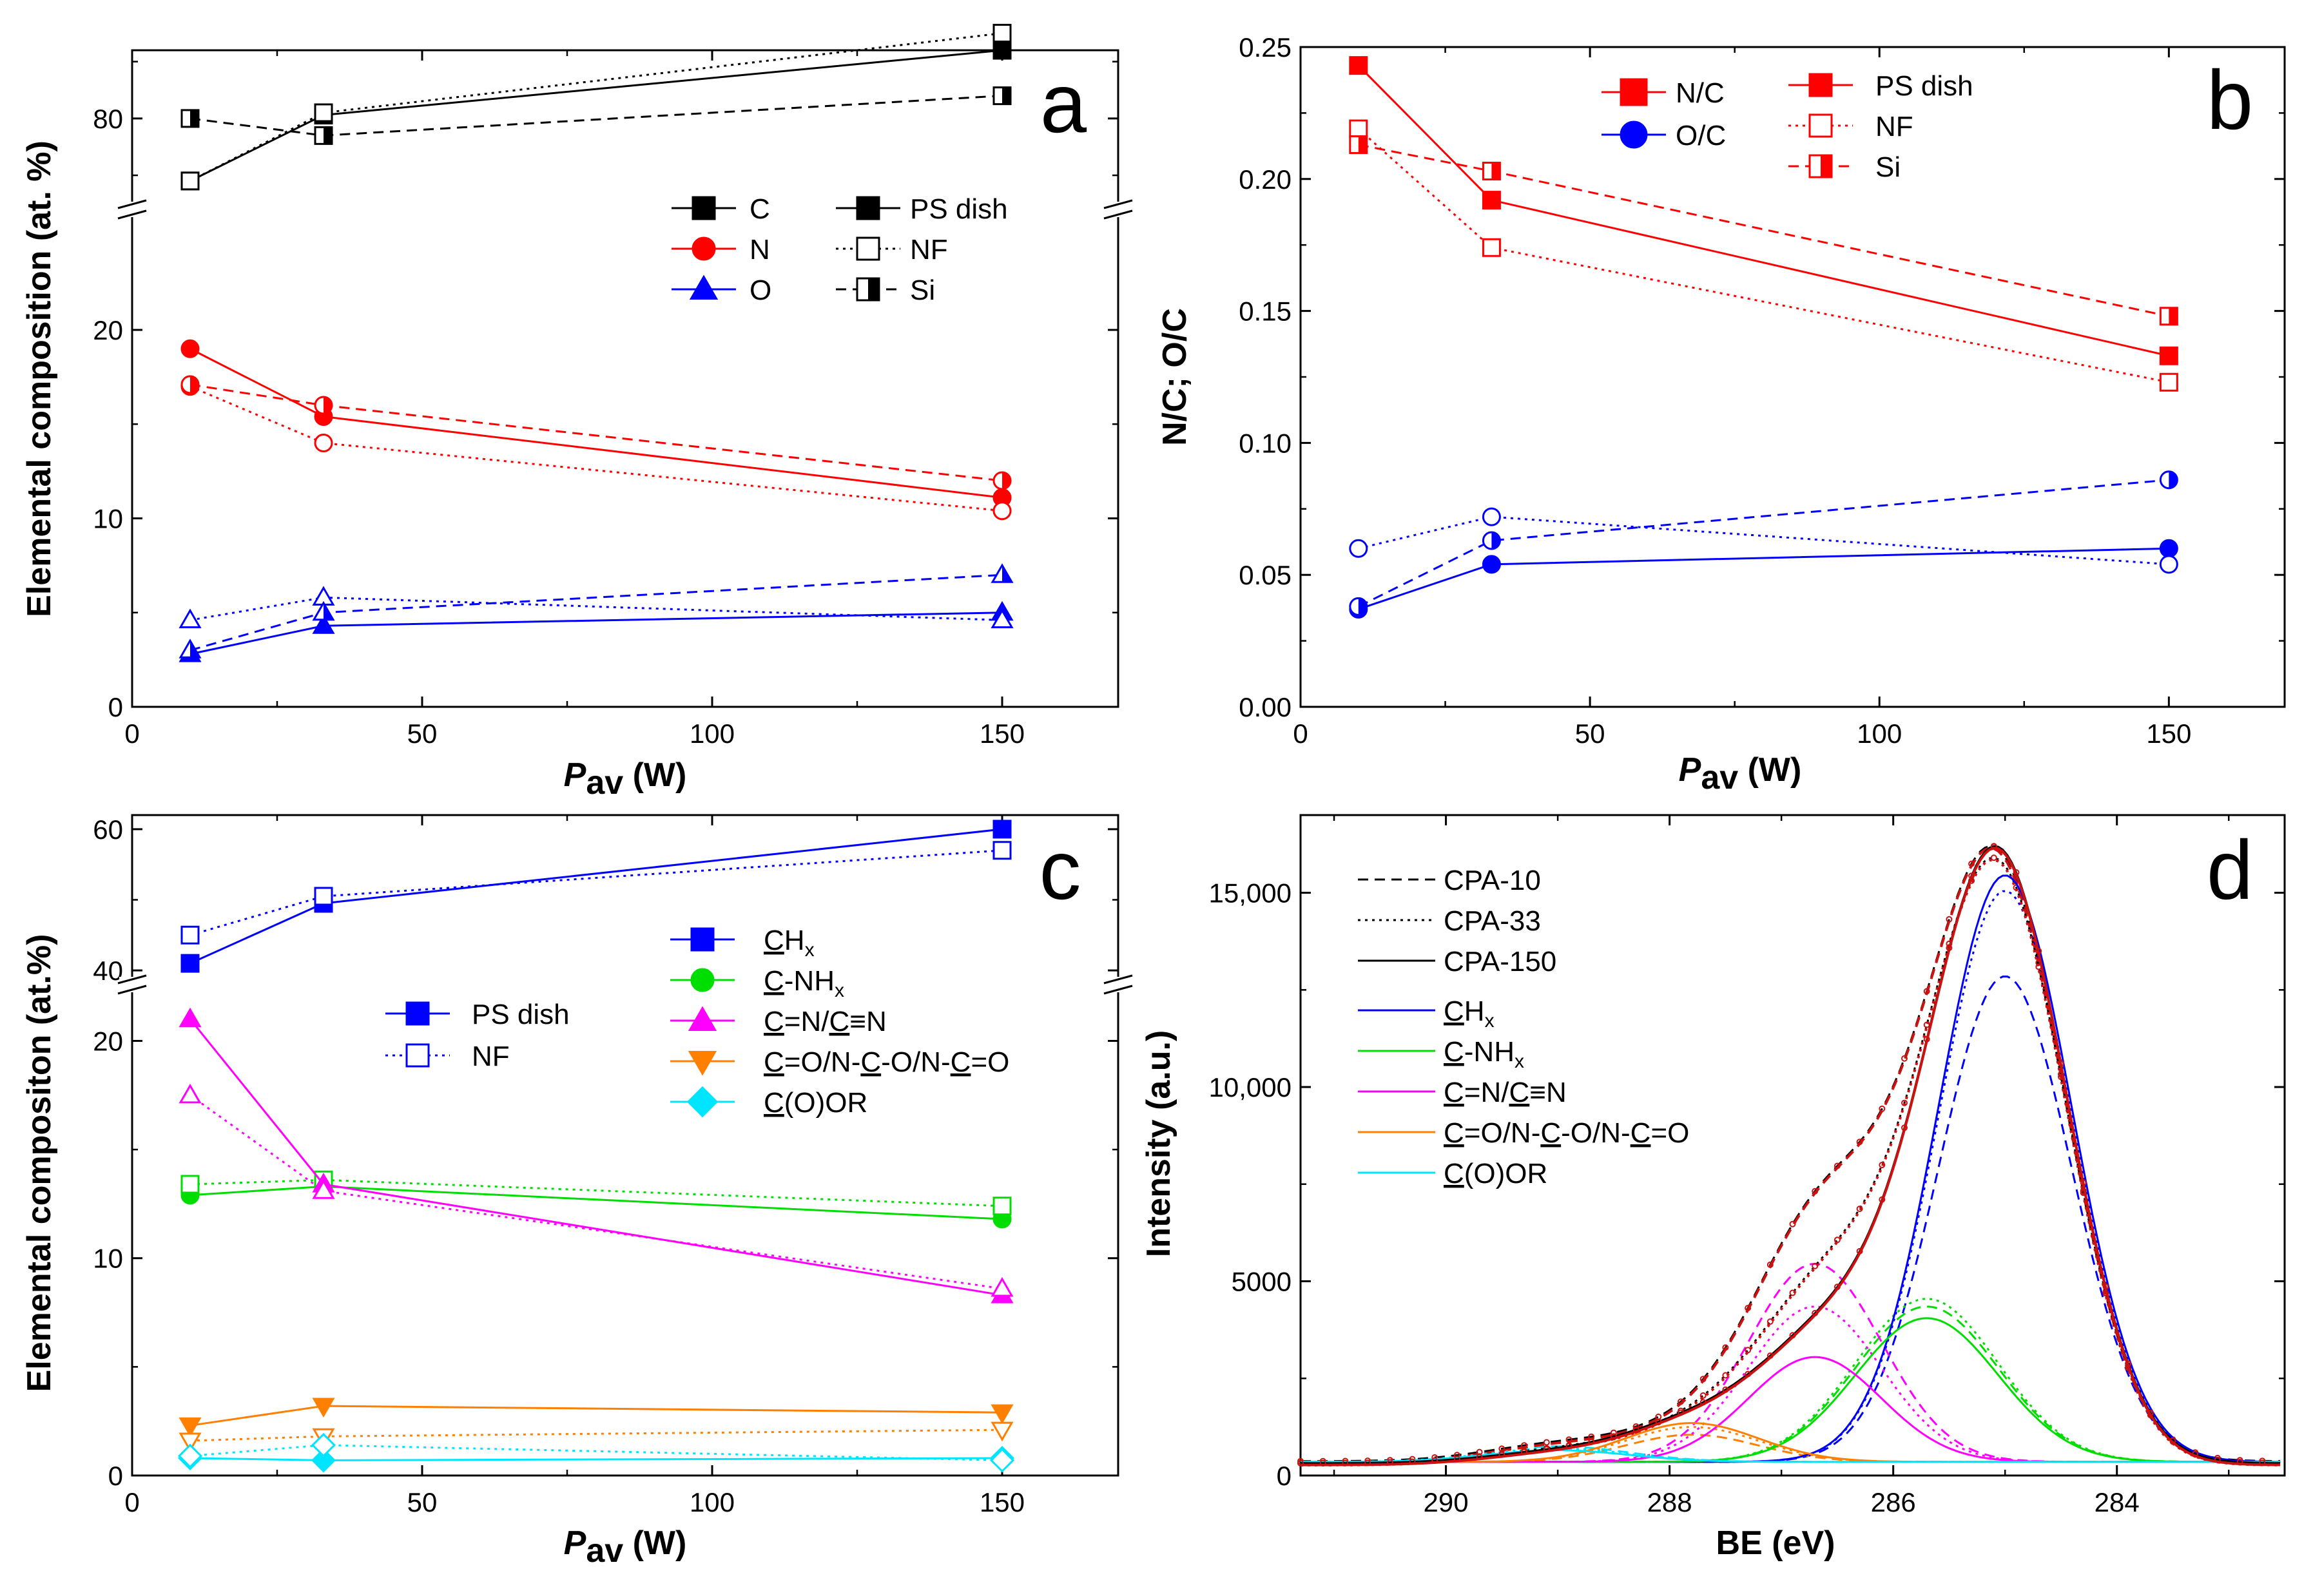  What do you see at coordinates (1700, 93) in the screenshot?
I see `legend-label: N/C` at bounding box center [1700, 93].